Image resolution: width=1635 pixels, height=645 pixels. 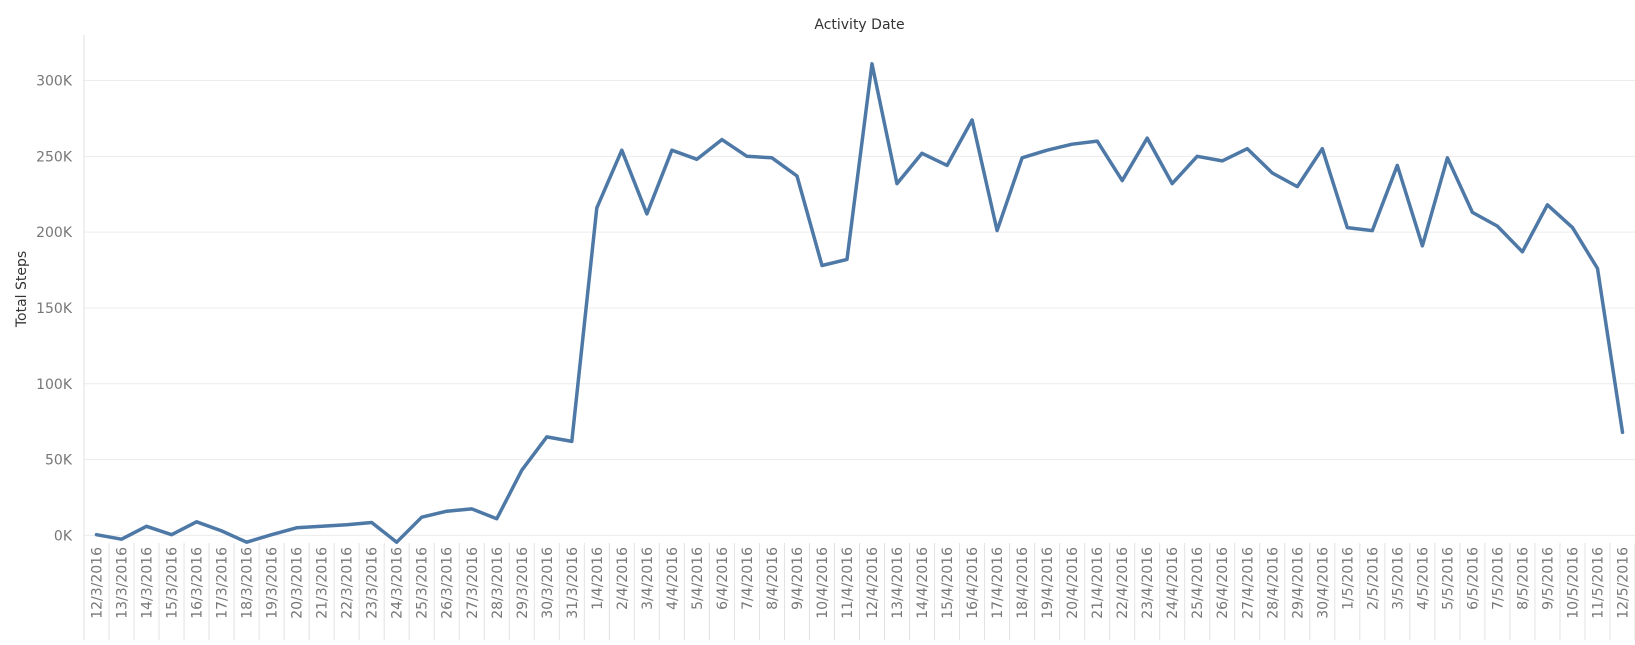 What do you see at coordinates (198, 583) in the screenshot?
I see `x-tick-label: 16/3/2016` at bounding box center [198, 583].